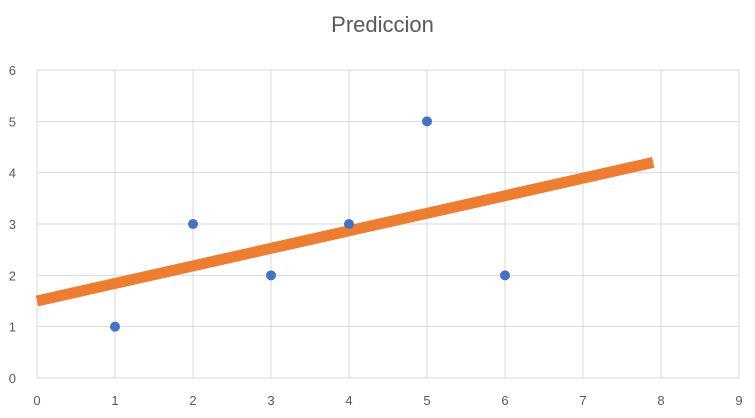  I want to click on y-tick-label-1: 1, so click(12, 327).